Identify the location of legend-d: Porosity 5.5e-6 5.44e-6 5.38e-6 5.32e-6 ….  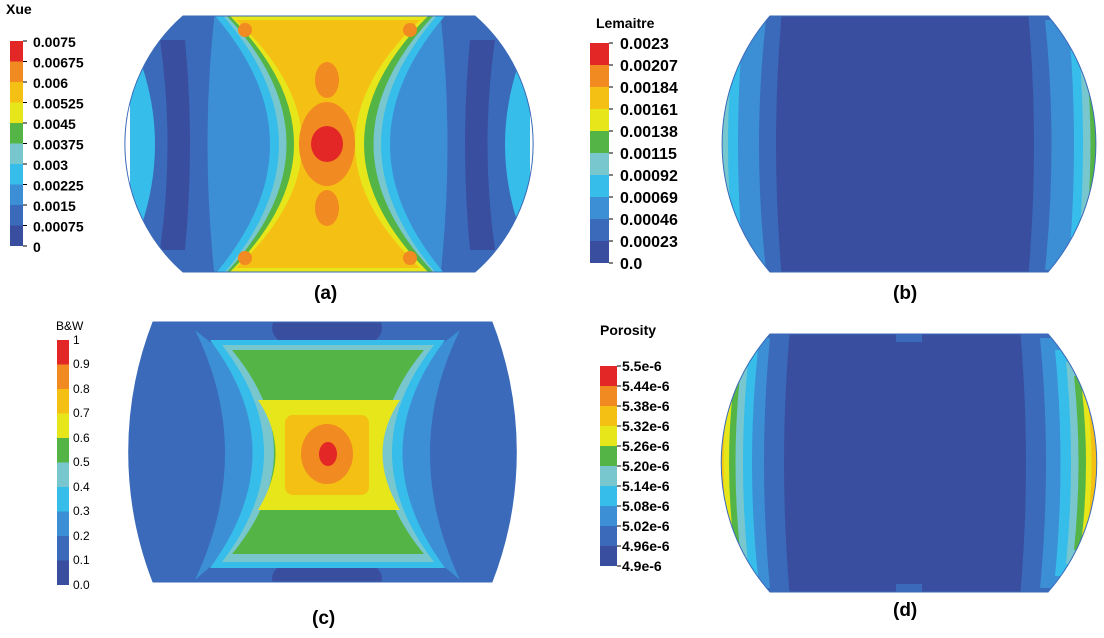
(635, 448).